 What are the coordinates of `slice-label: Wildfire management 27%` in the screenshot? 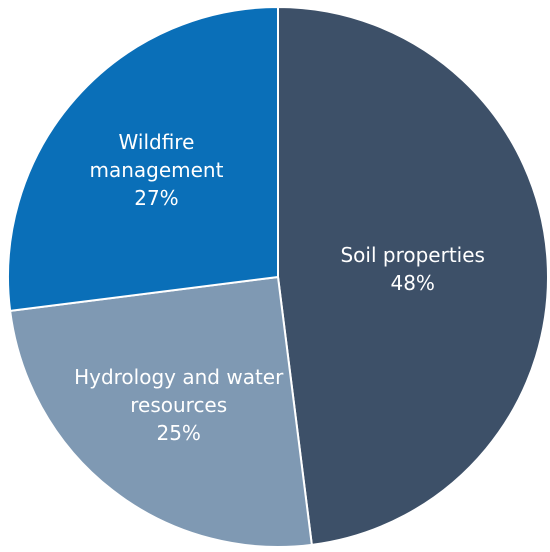 It's located at (156, 170).